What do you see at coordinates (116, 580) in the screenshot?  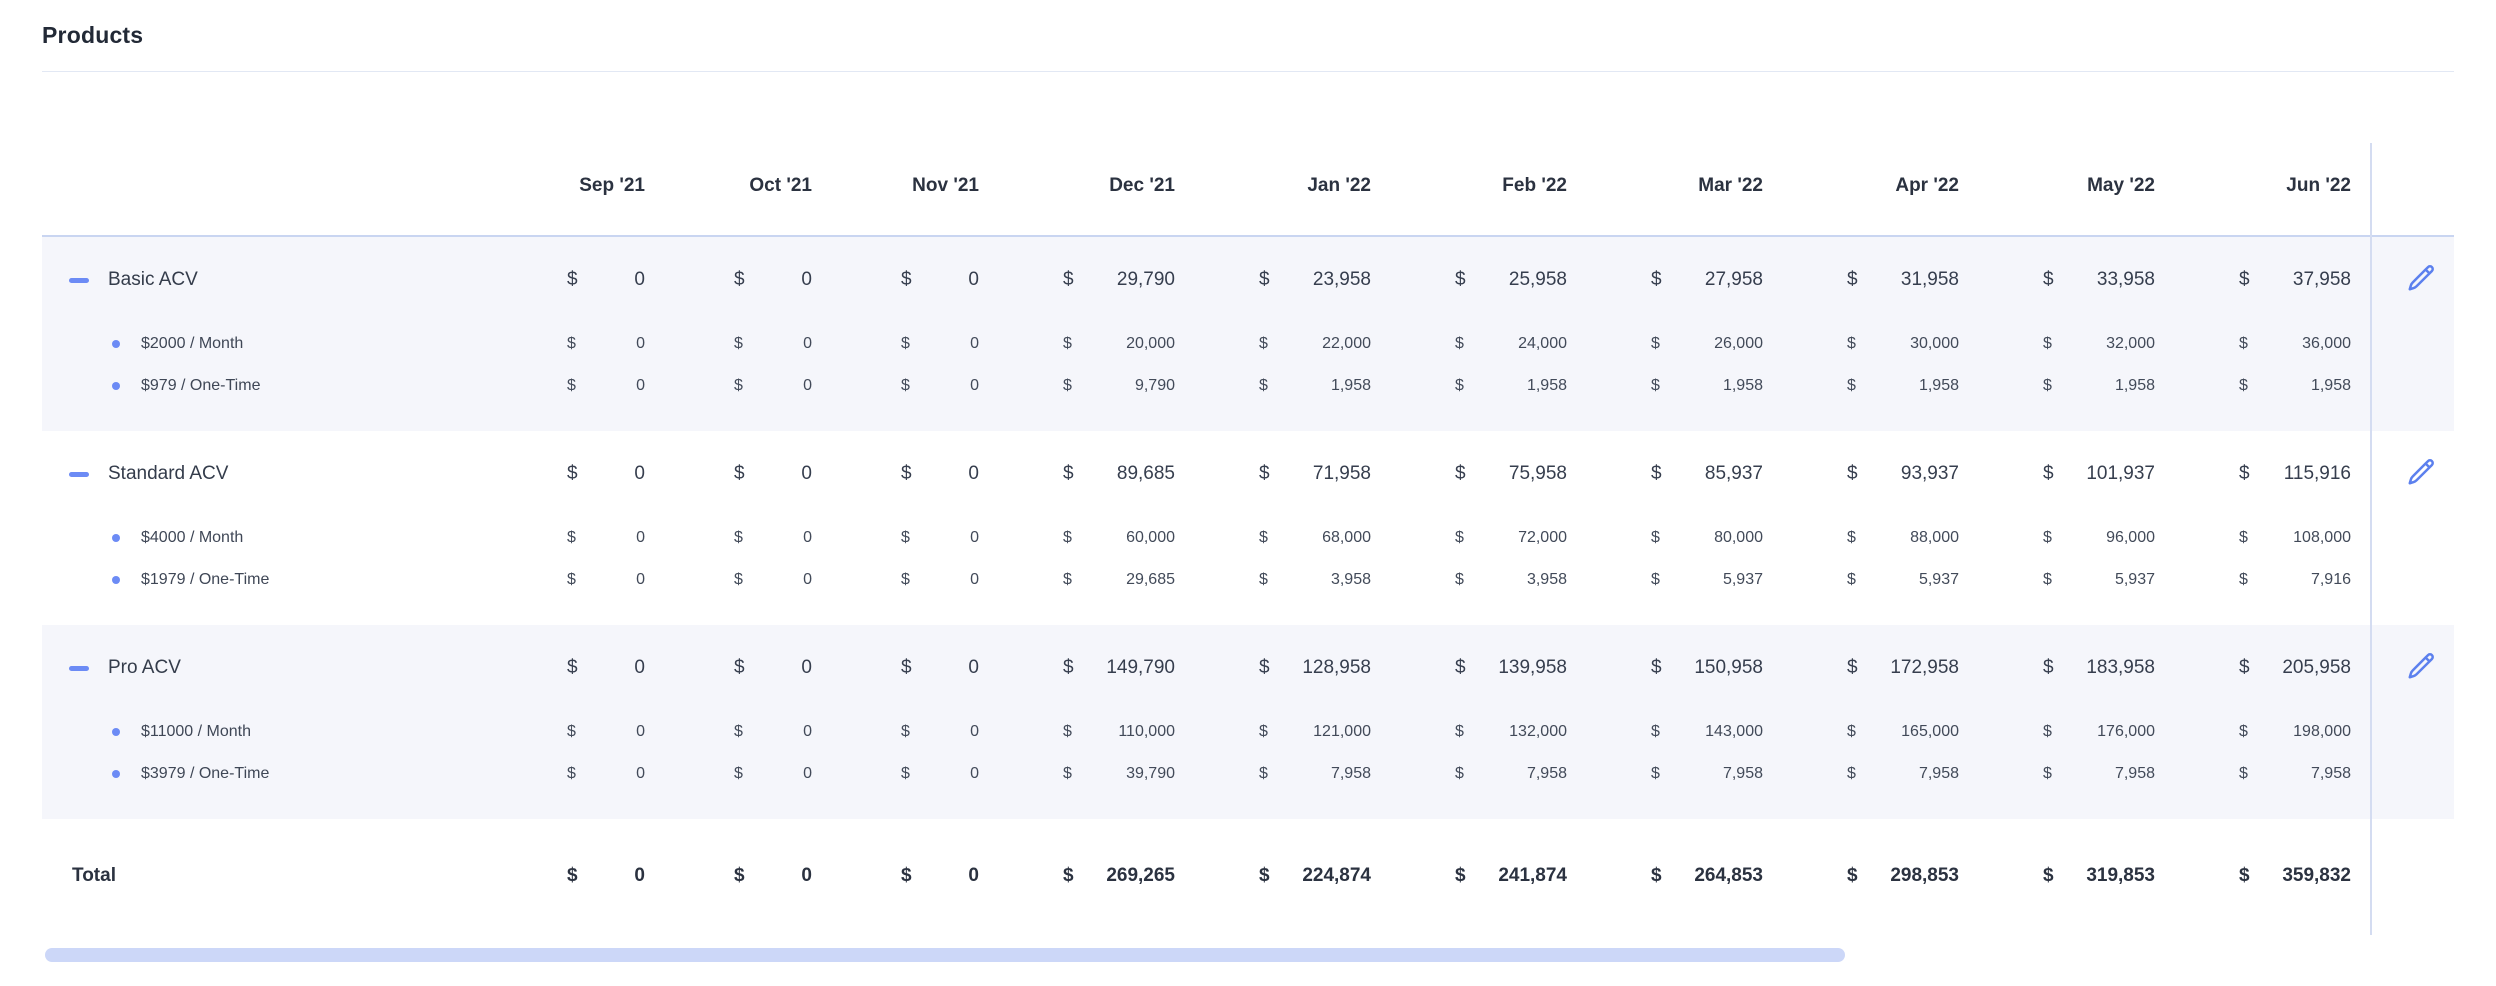 I see `bullet-icon` at bounding box center [116, 580].